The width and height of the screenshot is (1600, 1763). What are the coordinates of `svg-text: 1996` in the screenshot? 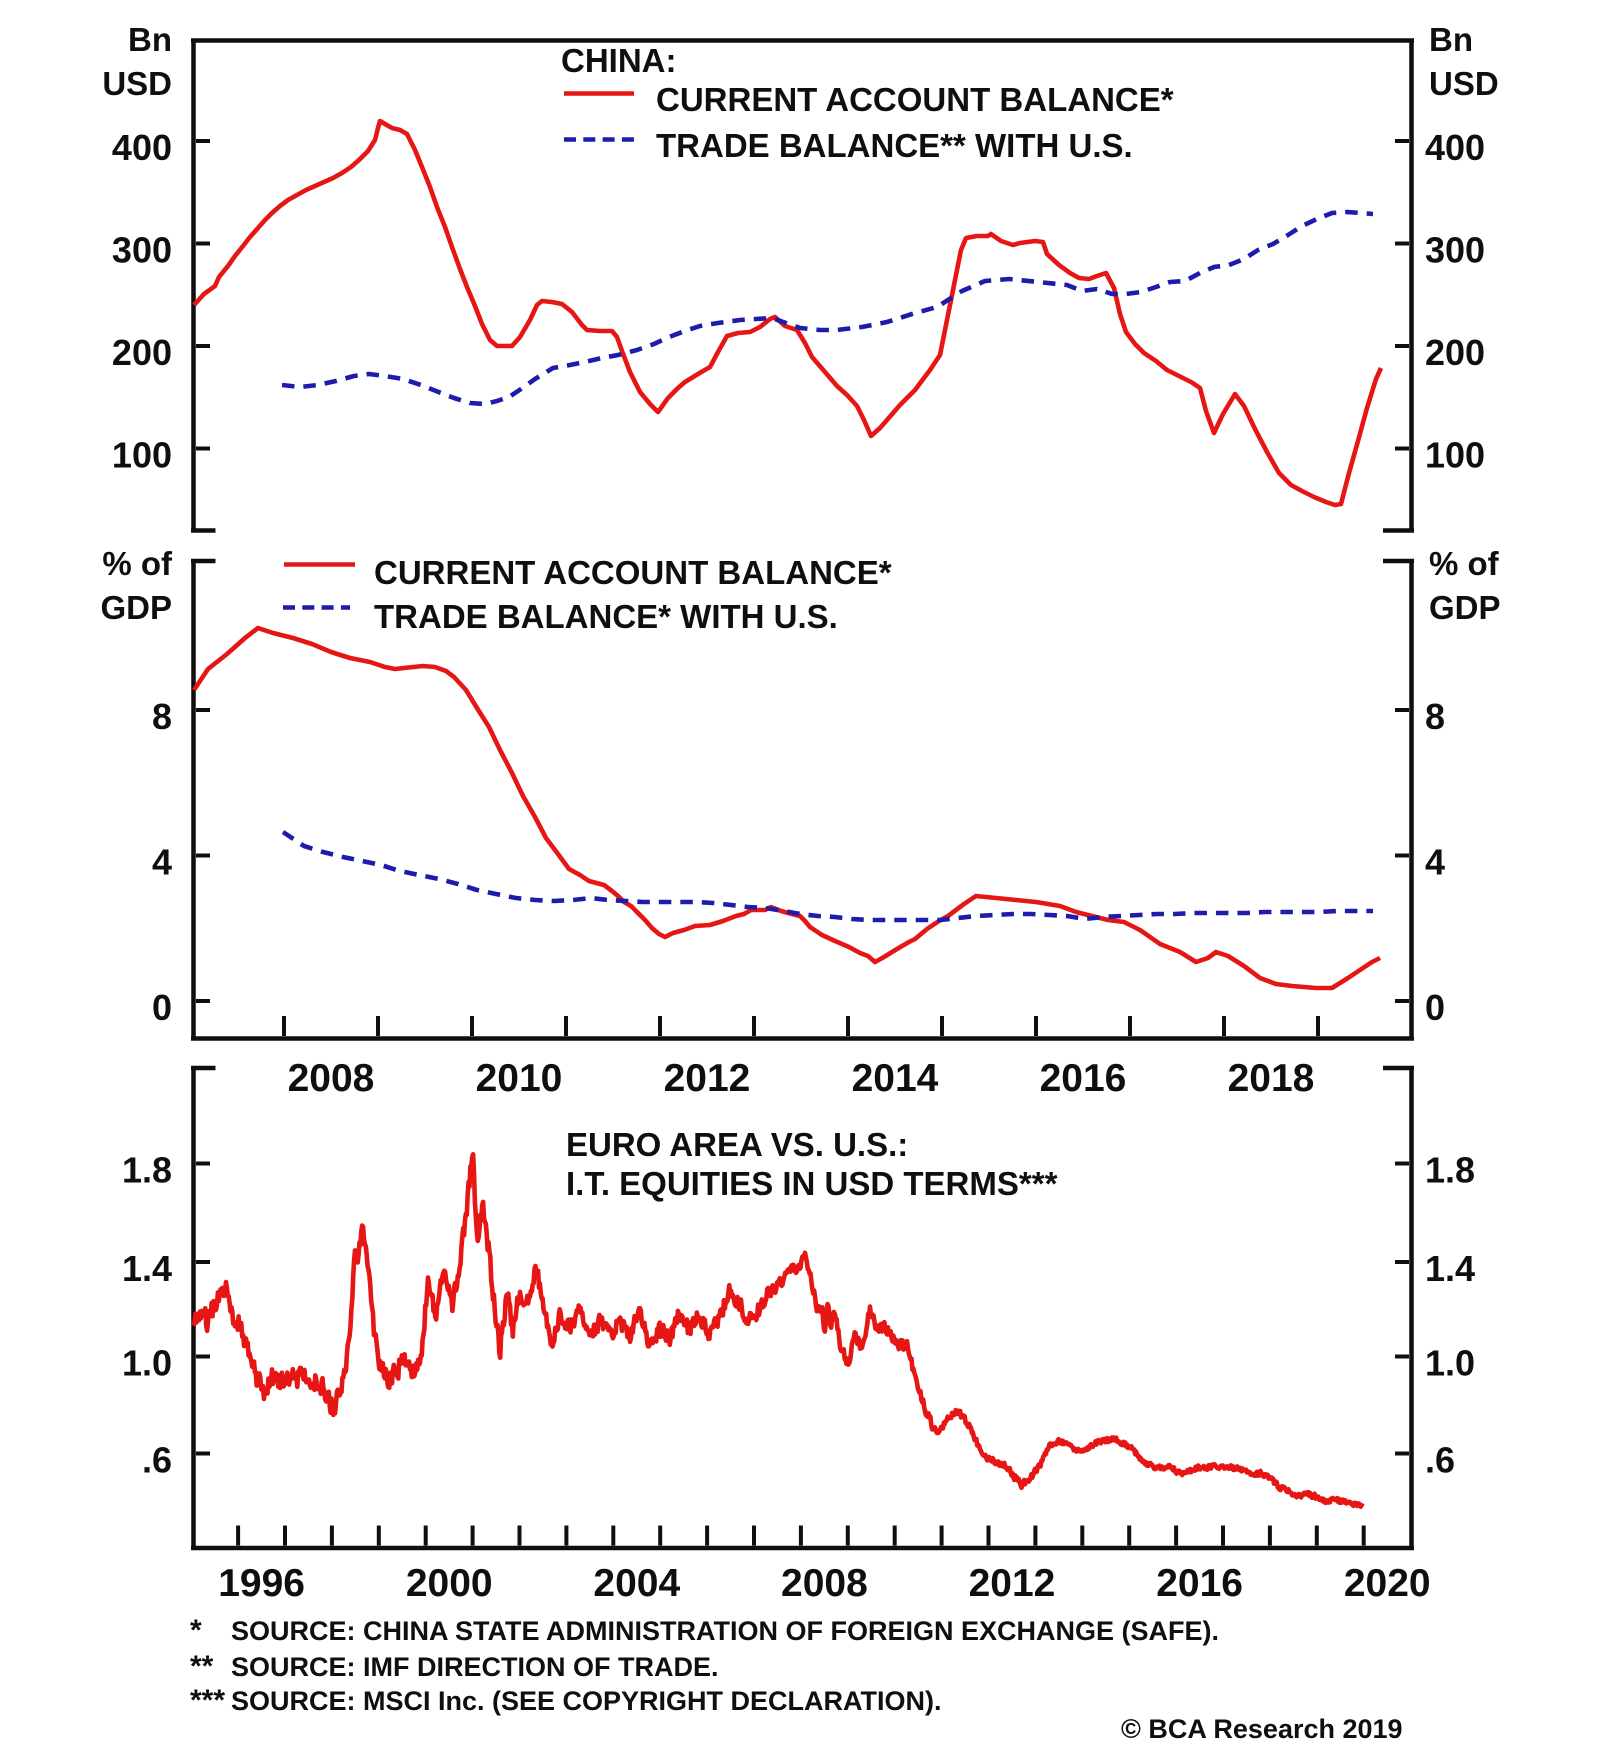 It's located at (261, 1583).